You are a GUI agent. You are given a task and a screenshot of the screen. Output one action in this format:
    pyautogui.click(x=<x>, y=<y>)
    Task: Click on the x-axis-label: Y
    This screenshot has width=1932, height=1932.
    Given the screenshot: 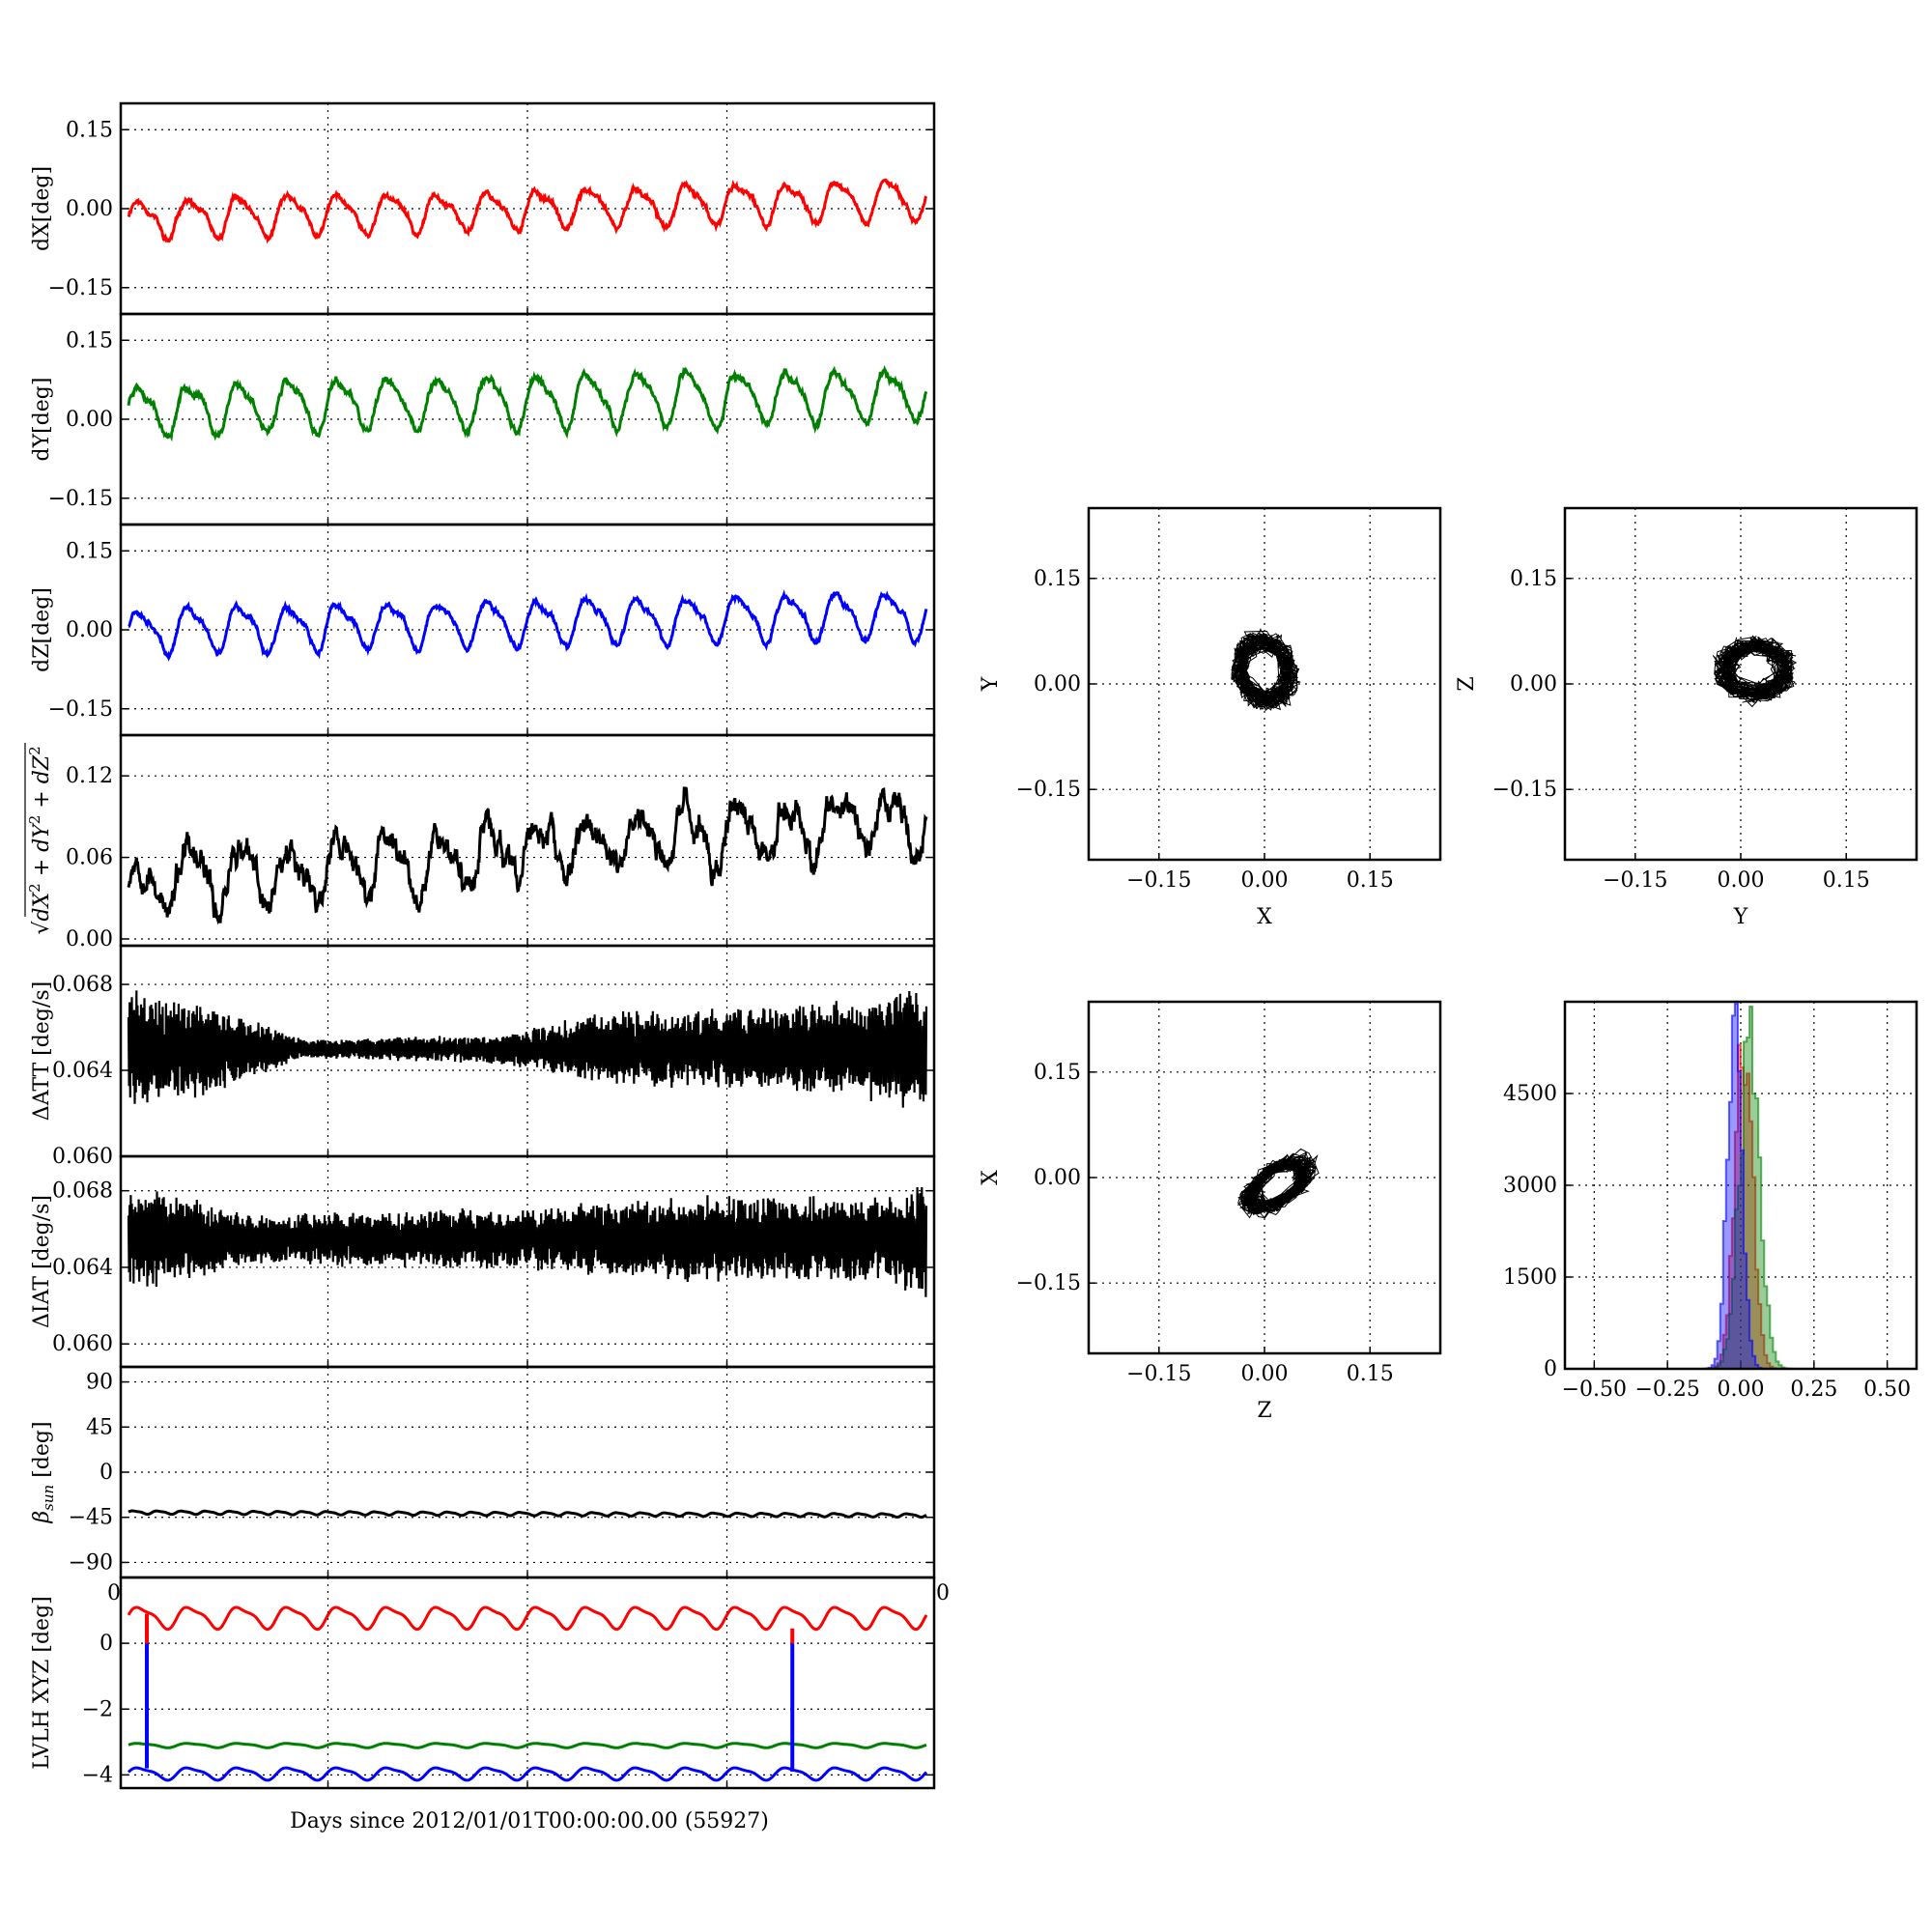 What is the action you would take?
    pyautogui.click(x=1740, y=917)
    